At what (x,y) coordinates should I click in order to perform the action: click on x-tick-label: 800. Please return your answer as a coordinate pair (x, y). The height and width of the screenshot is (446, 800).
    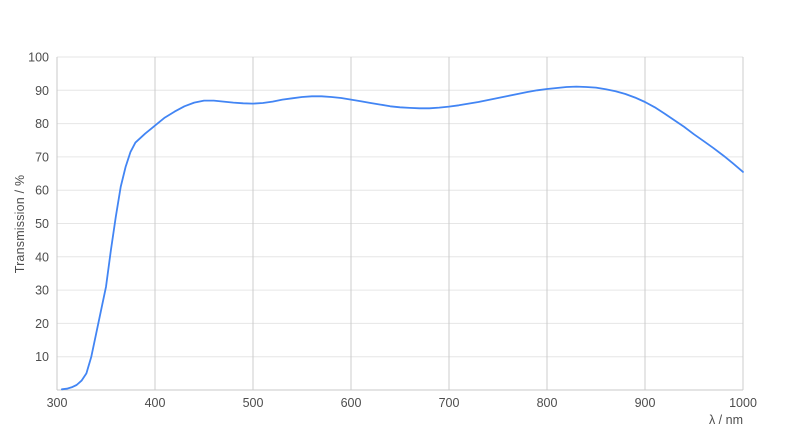
    Looking at the image, I should click on (547, 403).